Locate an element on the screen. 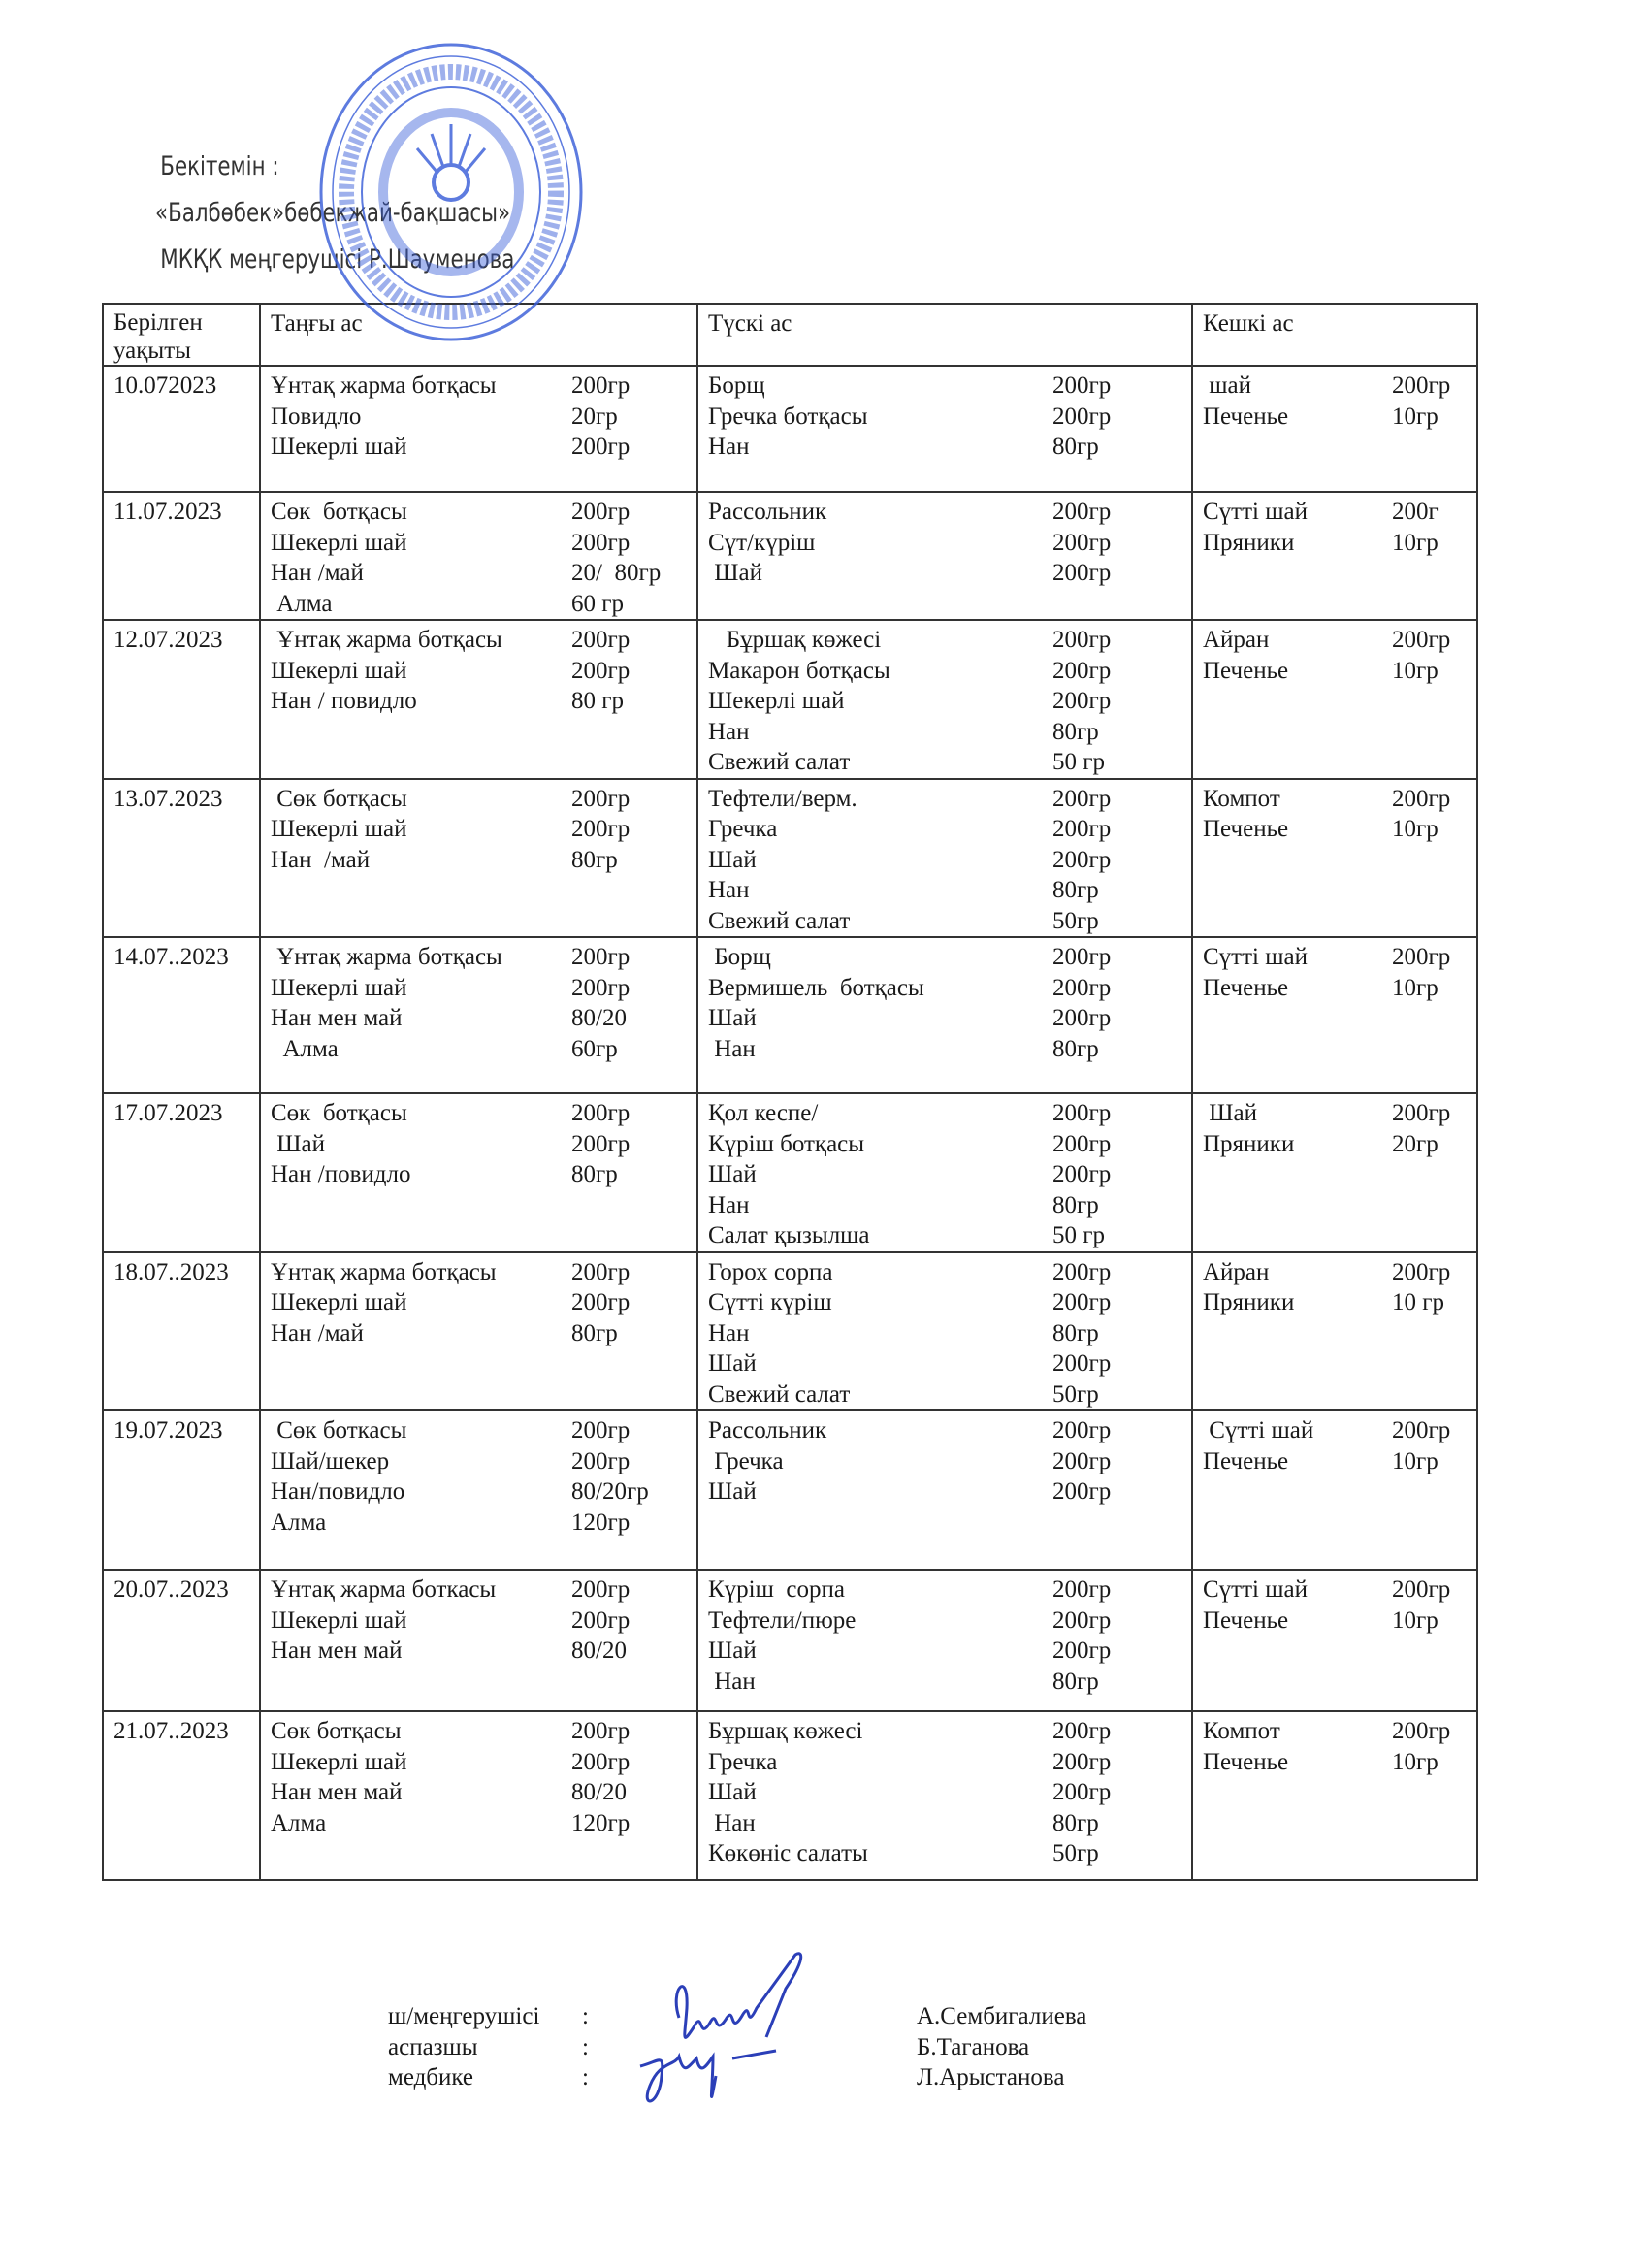 Image resolution: width=1649 pixels, height=2268 pixels. menu-item: Ұнтақ жарма ботқасы 200гр is located at coordinates (479, 386).